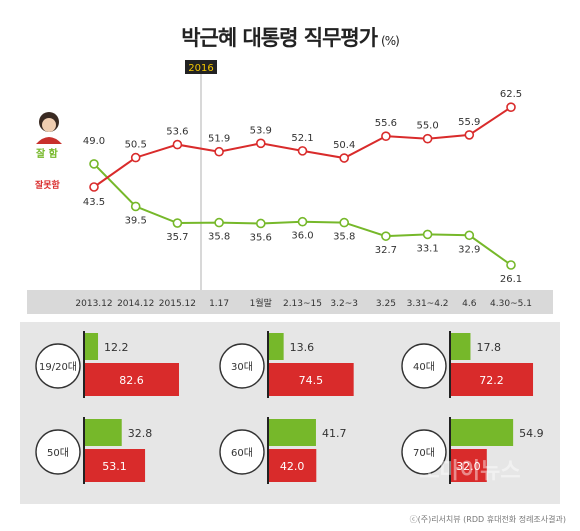 This screenshot has height=531, width=580. Describe the element at coordinates (487, 519) in the screenshot. I see `source-footer: ⓒ(주)리서치뷰 (RDD 휴대전화 정례조사결과)` at that location.